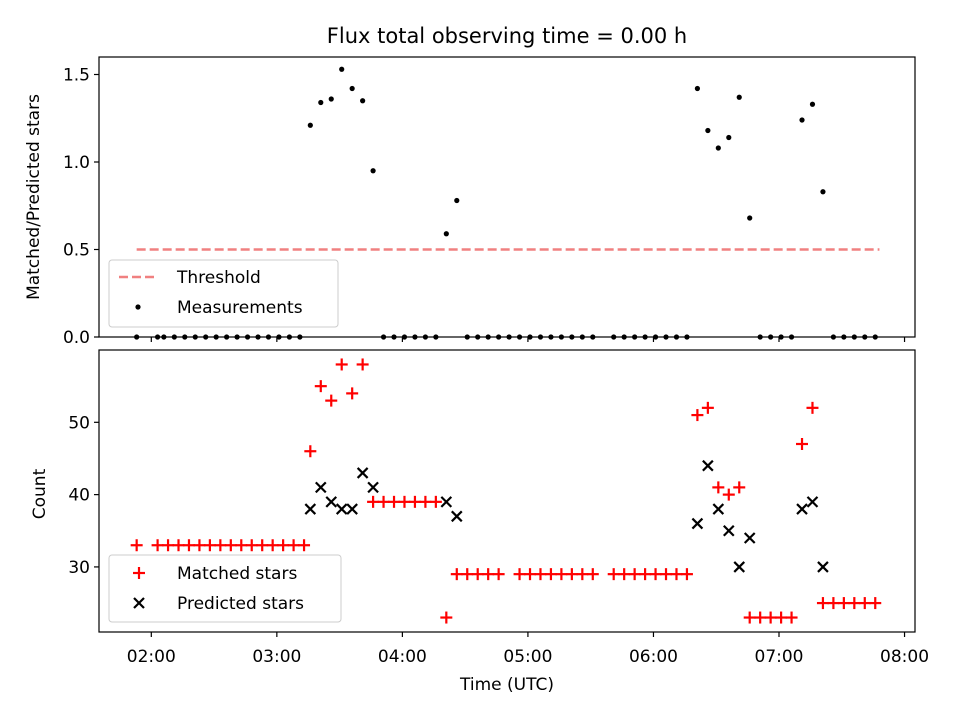 The height and width of the screenshot is (720, 960). Describe the element at coordinates (79, 568) in the screenshot. I see `bottom-y-tick-label: 30` at that location.